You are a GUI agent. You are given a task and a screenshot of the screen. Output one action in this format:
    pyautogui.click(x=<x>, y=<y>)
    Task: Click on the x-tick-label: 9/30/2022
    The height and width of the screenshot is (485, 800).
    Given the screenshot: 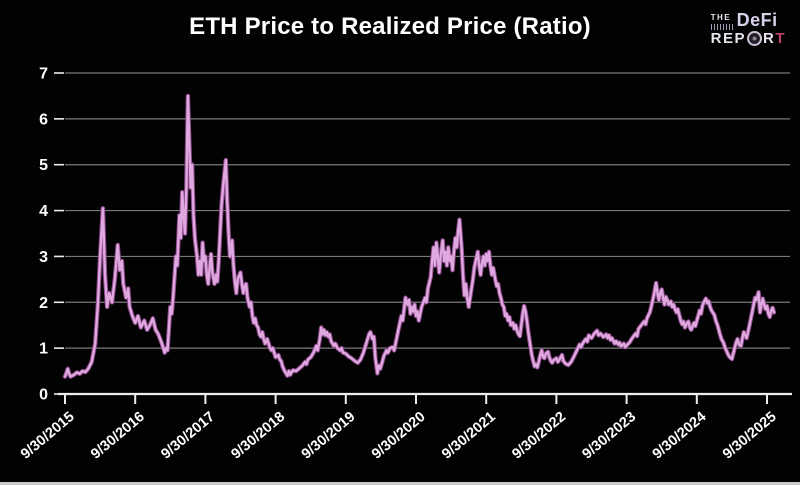 What is the action you would take?
    pyautogui.click(x=539, y=436)
    